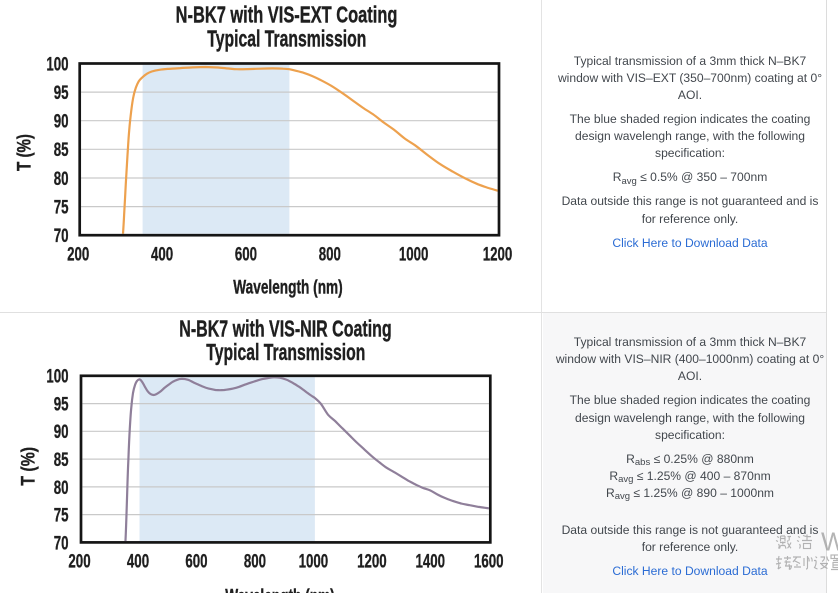  I want to click on svg-text: 1400, so click(431, 561).